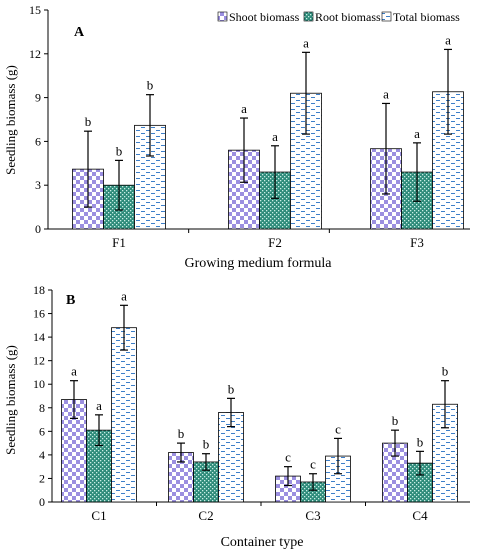  Describe the element at coordinates (79, 32) in the screenshot. I see `panel-a-label: A` at that location.